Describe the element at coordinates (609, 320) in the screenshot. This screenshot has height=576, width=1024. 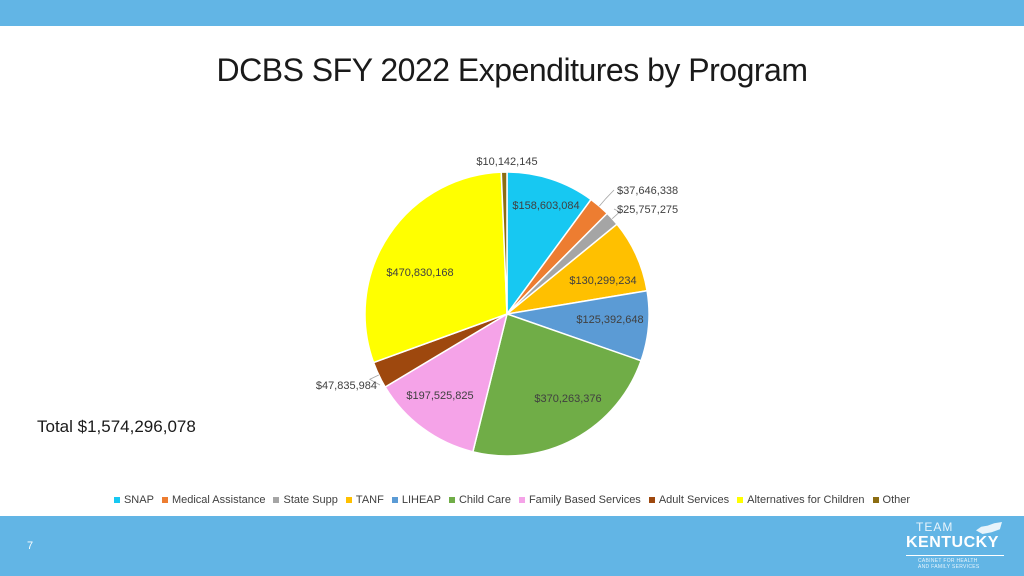
I see `data-label: $125,392,648` at that location.